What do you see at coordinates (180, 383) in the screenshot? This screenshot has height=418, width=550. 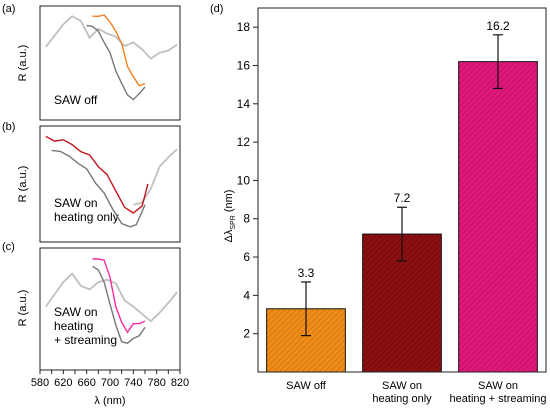 I see `spectrum-x-tick-label: 820` at bounding box center [180, 383].